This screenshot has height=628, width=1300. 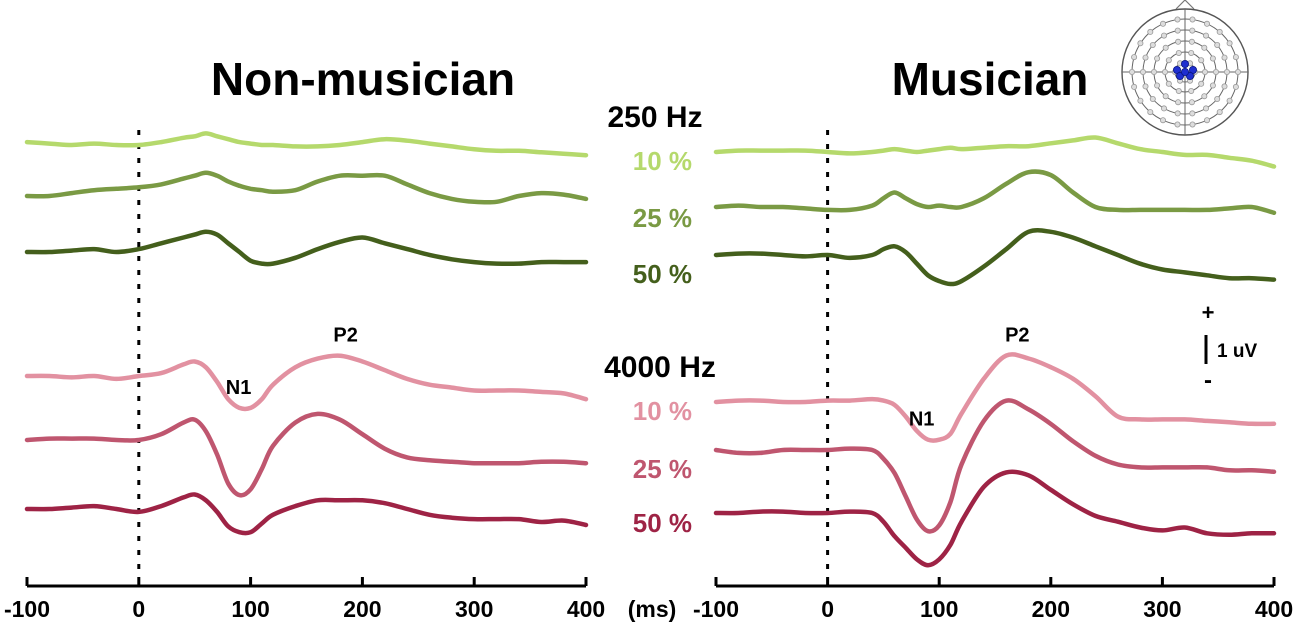 I want to click on freq-label-250hz: 250 Hz, so click(x=654, y=117).